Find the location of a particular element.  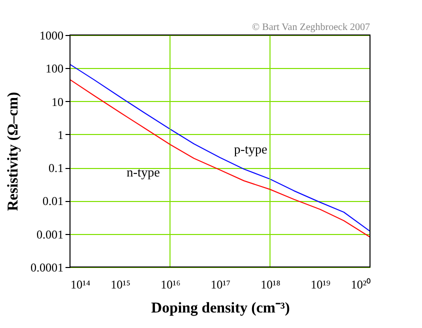

y-tick-label: 0.0001 is located at coordinates (47, 267).